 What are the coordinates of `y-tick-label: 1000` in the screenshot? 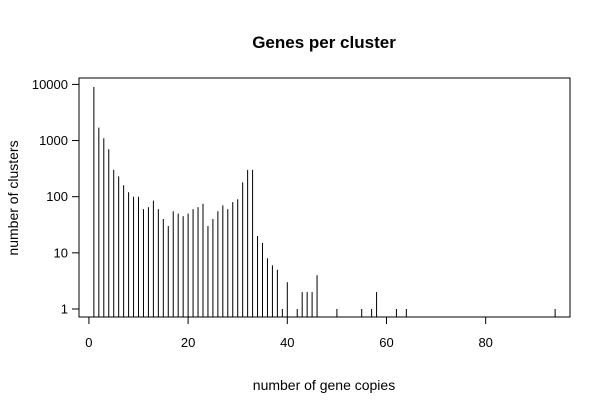 It's located at (53, 140).